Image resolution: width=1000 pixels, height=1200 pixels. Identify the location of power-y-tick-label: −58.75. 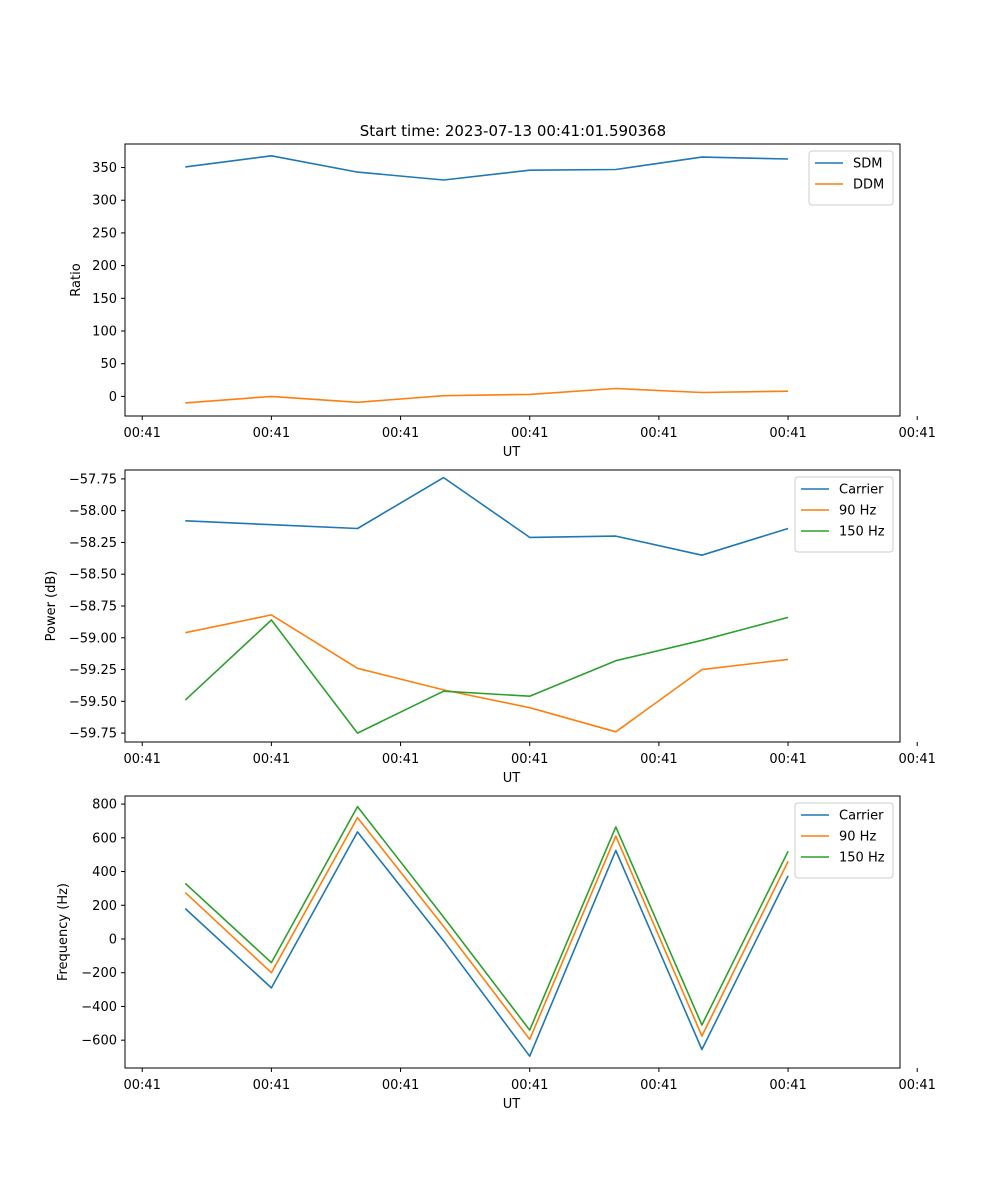
(93, 607).